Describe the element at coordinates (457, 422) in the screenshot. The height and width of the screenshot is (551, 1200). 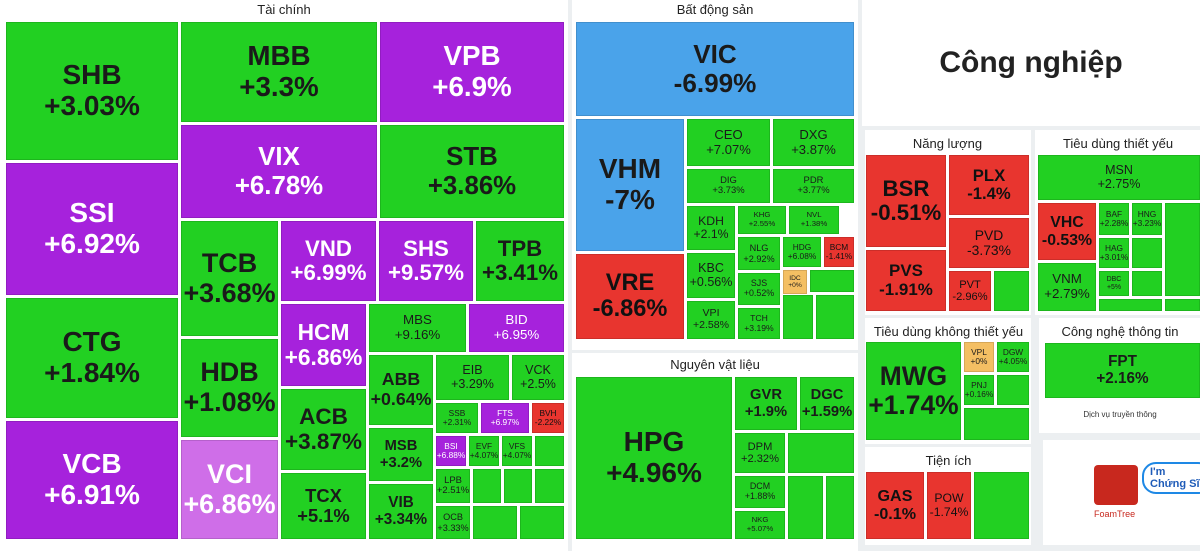
I see `change: +2.31%` at that location.